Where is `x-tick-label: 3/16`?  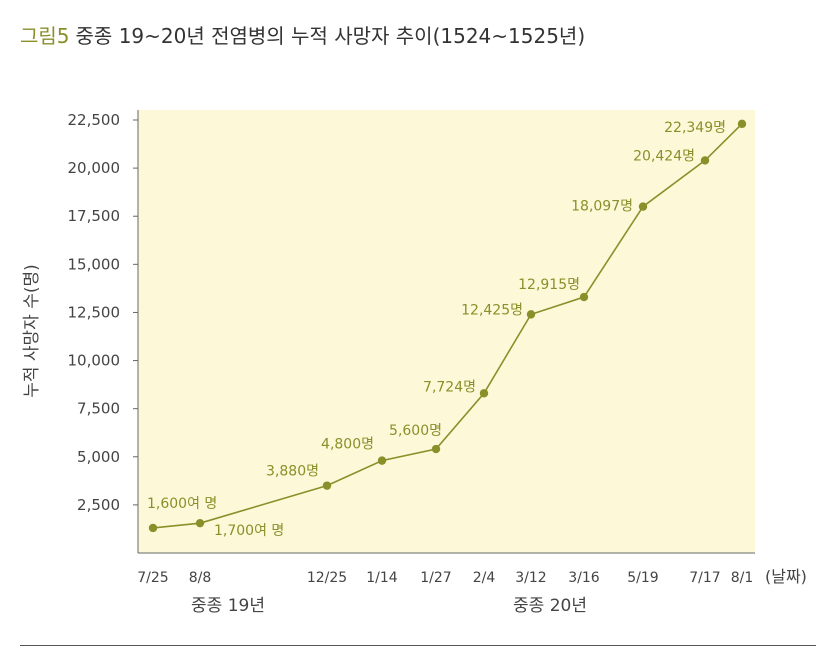 x-tick-label: 3/16 is located at coordinates (584, 578).